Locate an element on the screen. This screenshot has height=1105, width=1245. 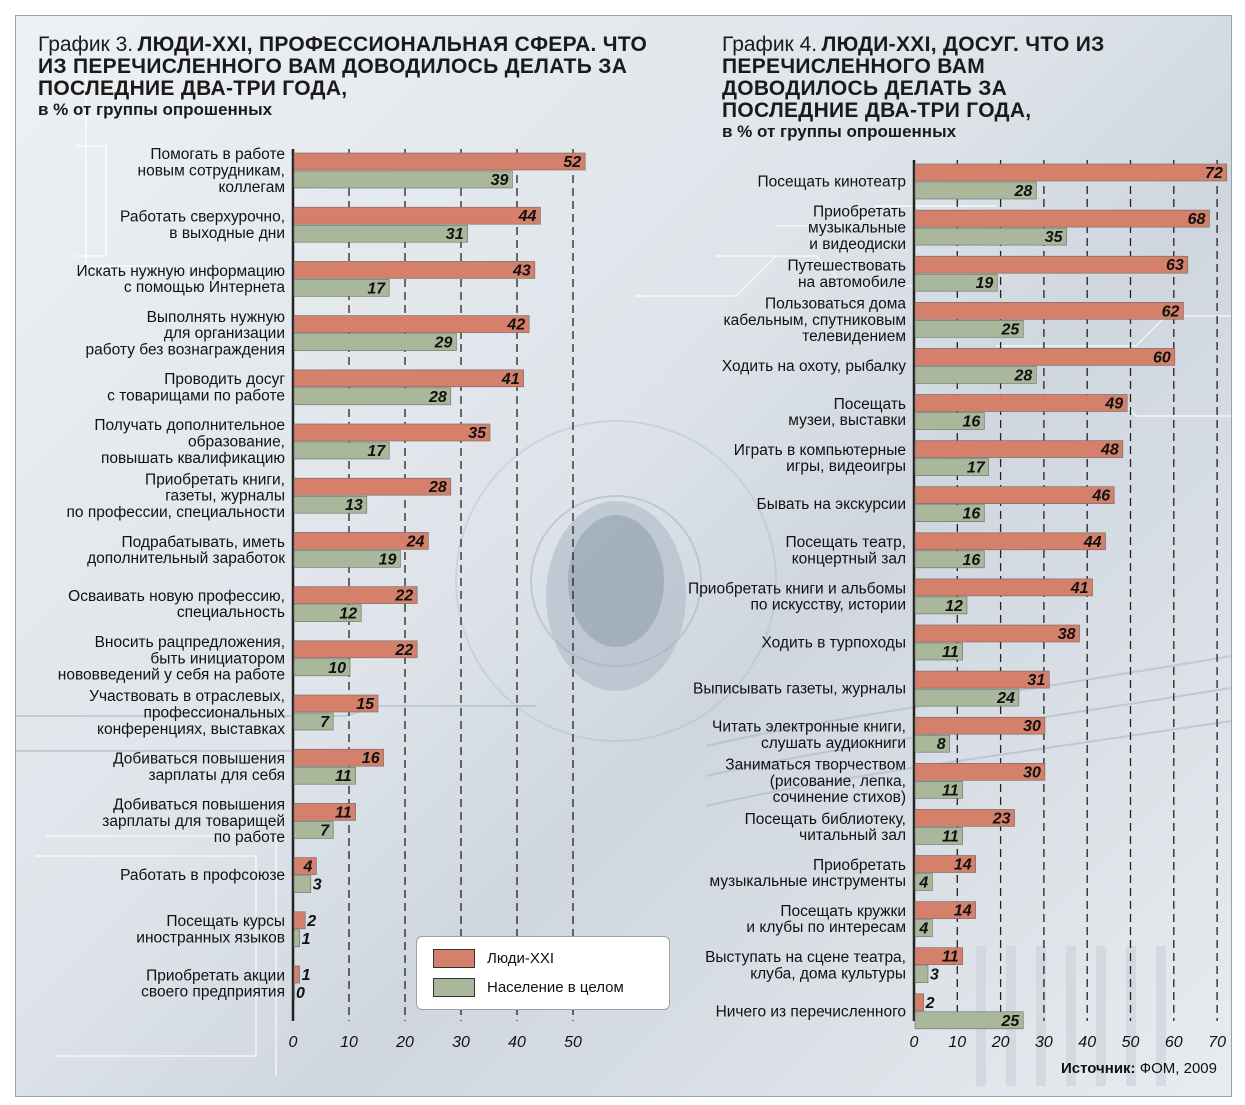
chart3-category-label-line: для организации is located at coordinates (224, 333).